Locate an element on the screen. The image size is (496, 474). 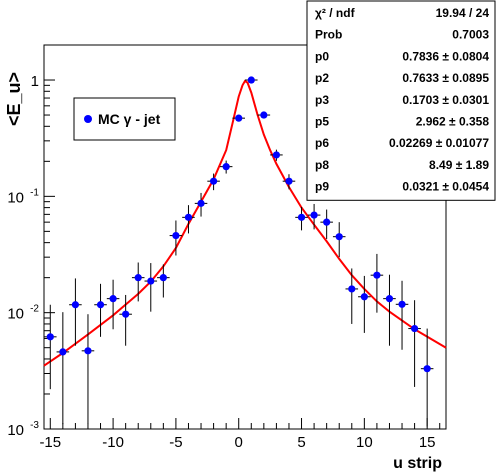
stat-name: p2 is located at coordinates (322, 78).